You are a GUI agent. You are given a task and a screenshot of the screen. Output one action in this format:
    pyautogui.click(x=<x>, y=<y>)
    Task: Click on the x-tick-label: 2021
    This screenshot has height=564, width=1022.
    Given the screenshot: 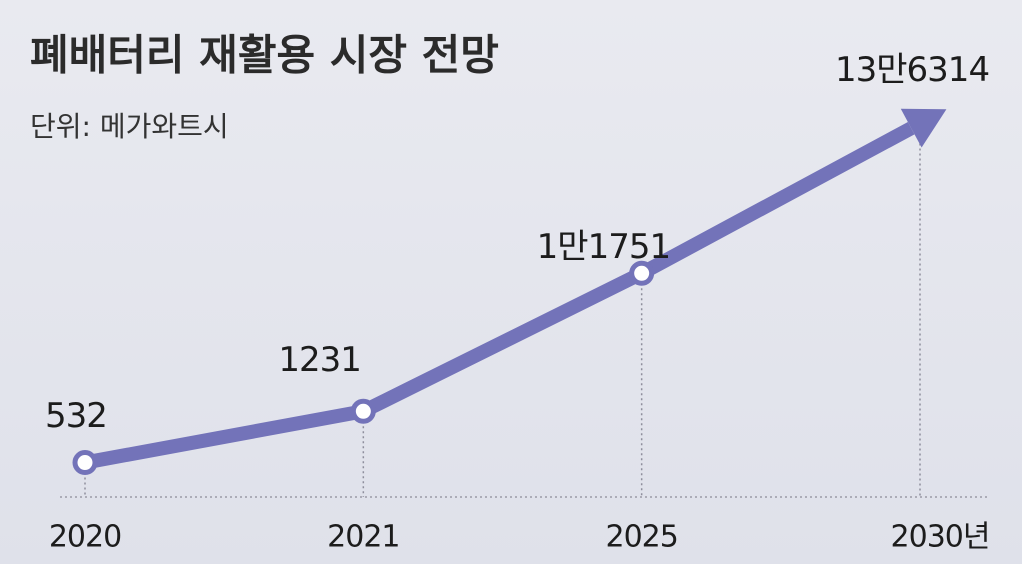 What is the action you would take?
    pyautogui.click(x=363, y=537)
    